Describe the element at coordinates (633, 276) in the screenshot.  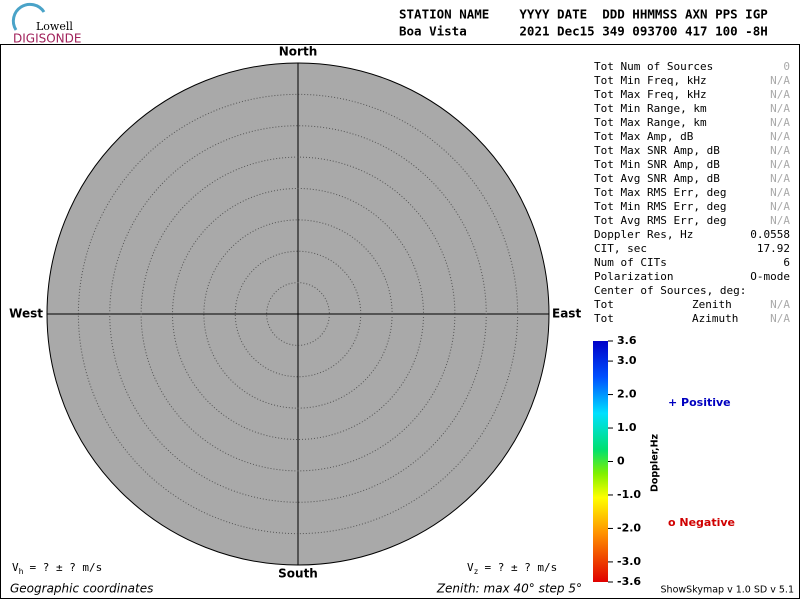
I see `stat-label: Polarization` at that location.